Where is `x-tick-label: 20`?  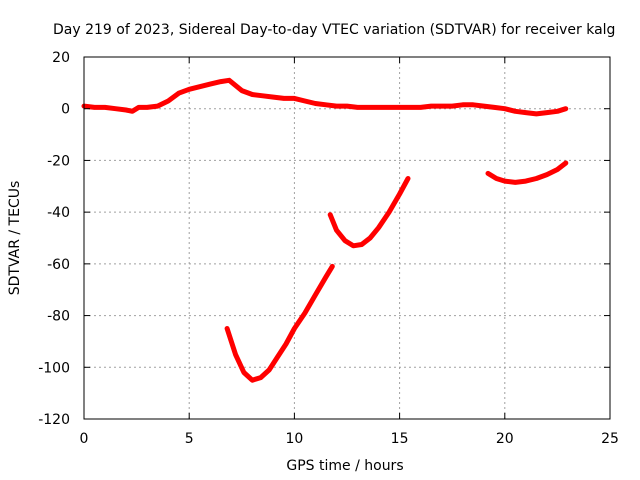
x-tick-label: 20 is located at coordinates (505, 439).